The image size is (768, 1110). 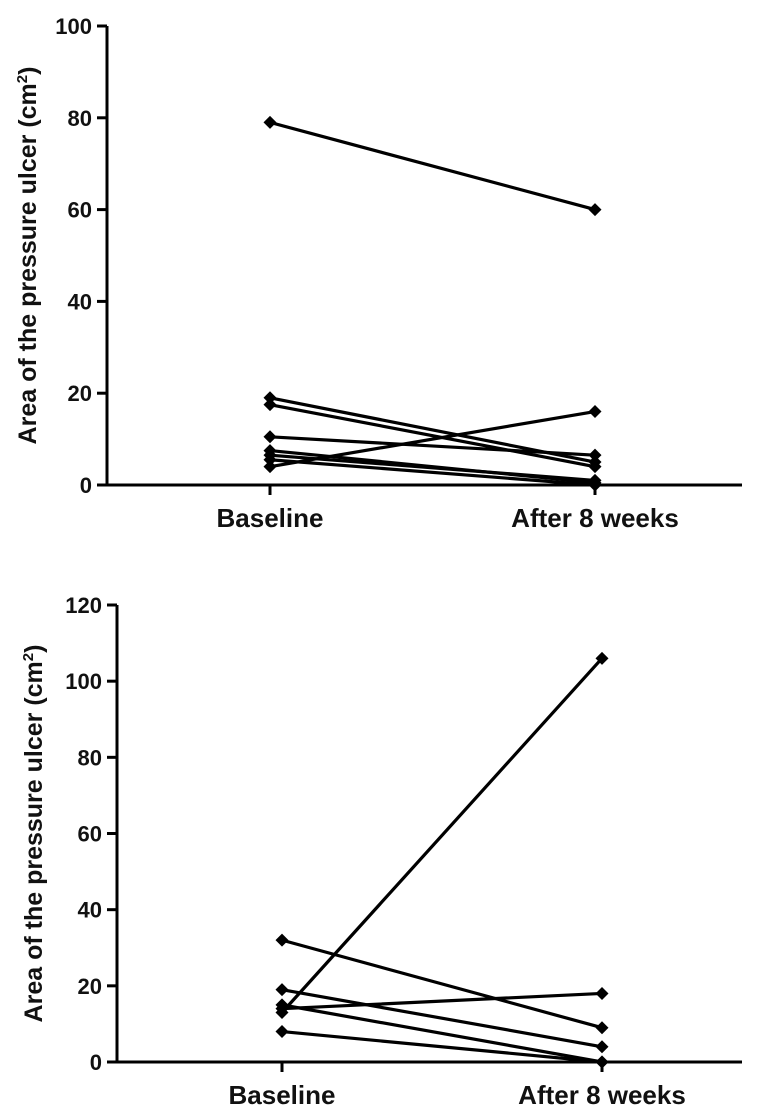 What do you see at coordinates (83, 605) in the screenshot?
I see `y-tick-label: 120` at bounding box center [83, 605].